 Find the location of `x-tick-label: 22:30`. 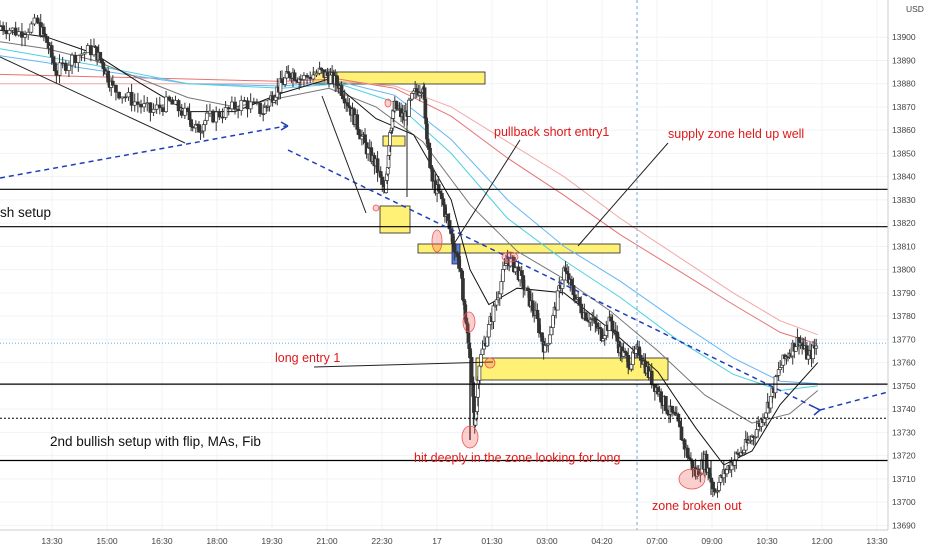

x-tick-label: 22:30 is located at coordinates (382, 541).